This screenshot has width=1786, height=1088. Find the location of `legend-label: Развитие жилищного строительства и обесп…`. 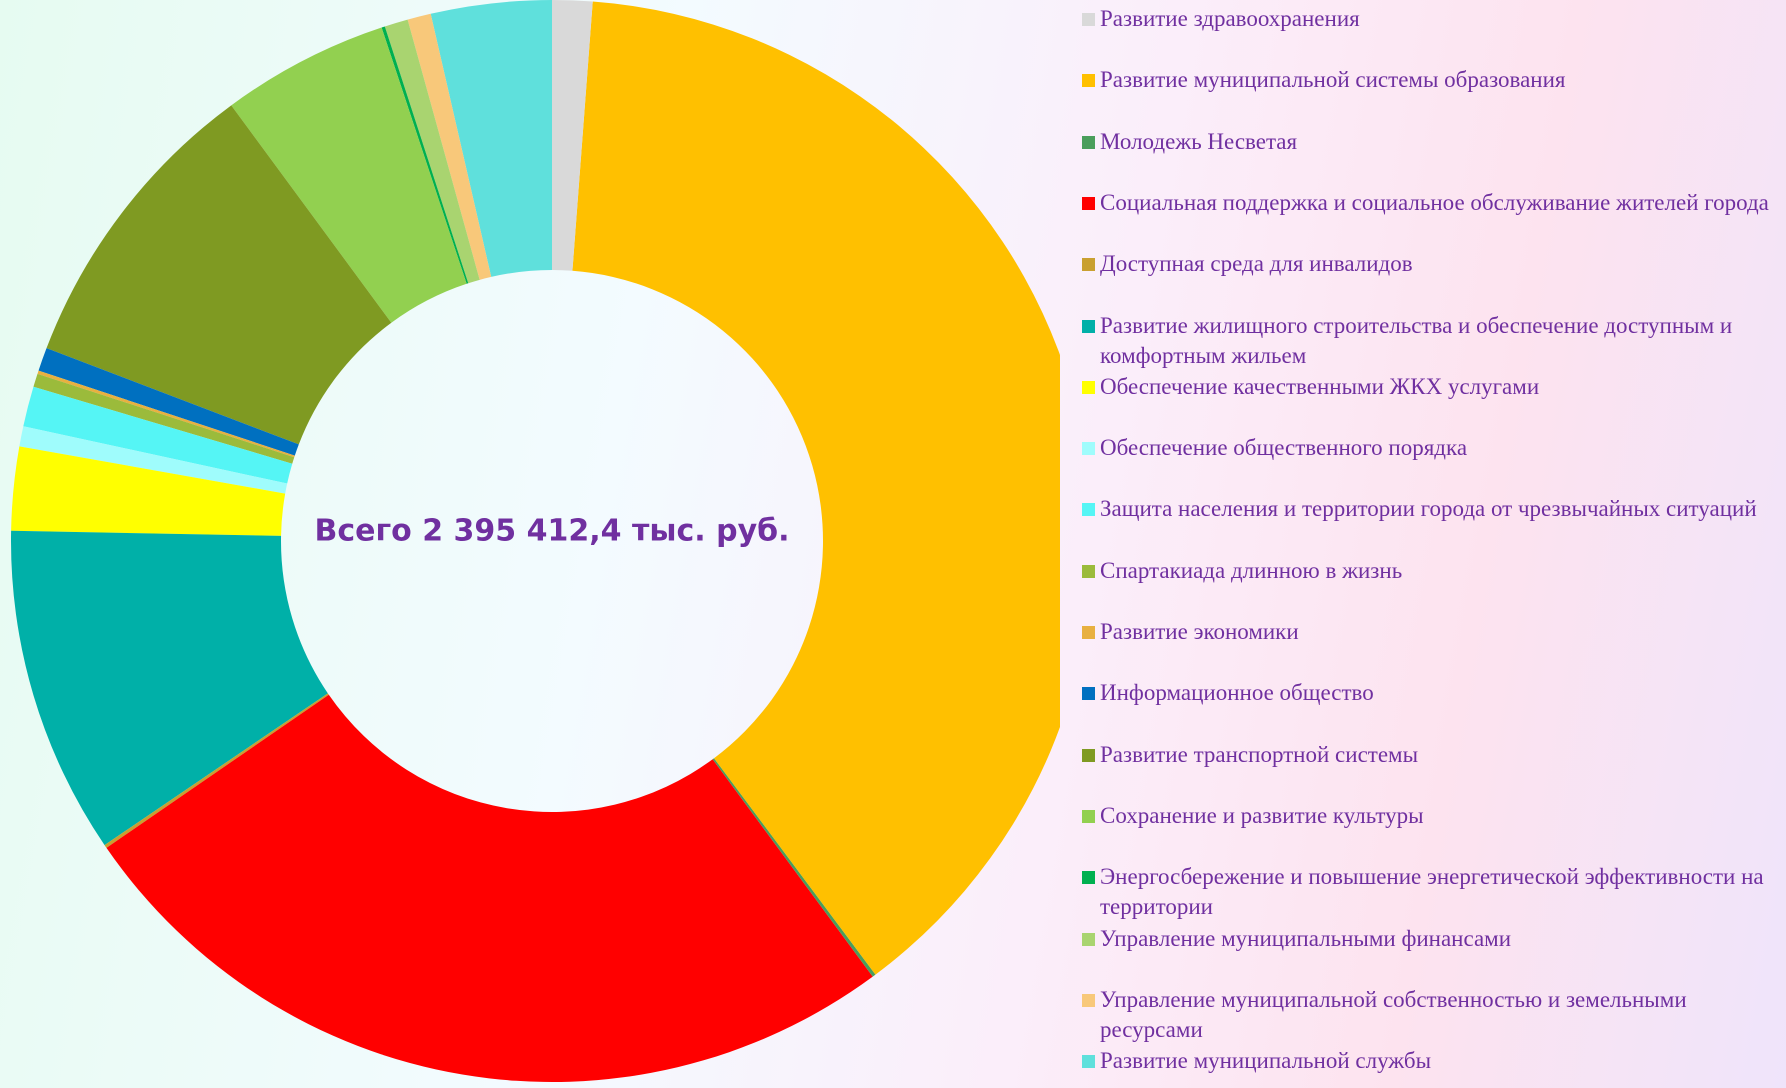

legend-label: Развитие жилищного строительства и обесп… is located at coordinates (1416, 340).